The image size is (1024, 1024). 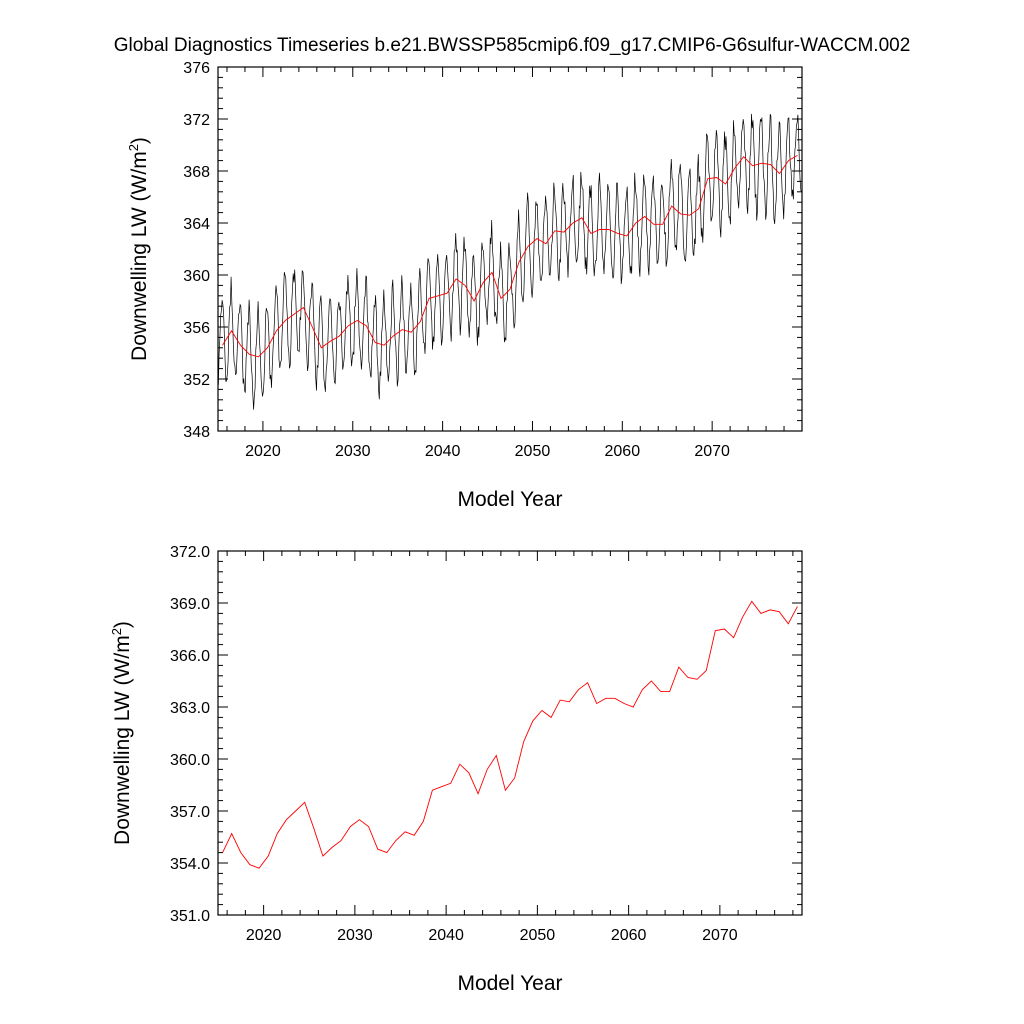 I want to click on y-tick-label: 364, so click(x=196, y=224).